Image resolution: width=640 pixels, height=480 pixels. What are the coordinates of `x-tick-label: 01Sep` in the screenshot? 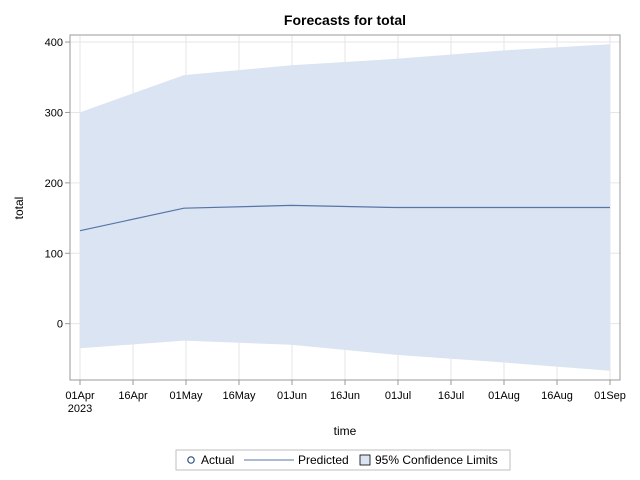 It's located at (610, 396).